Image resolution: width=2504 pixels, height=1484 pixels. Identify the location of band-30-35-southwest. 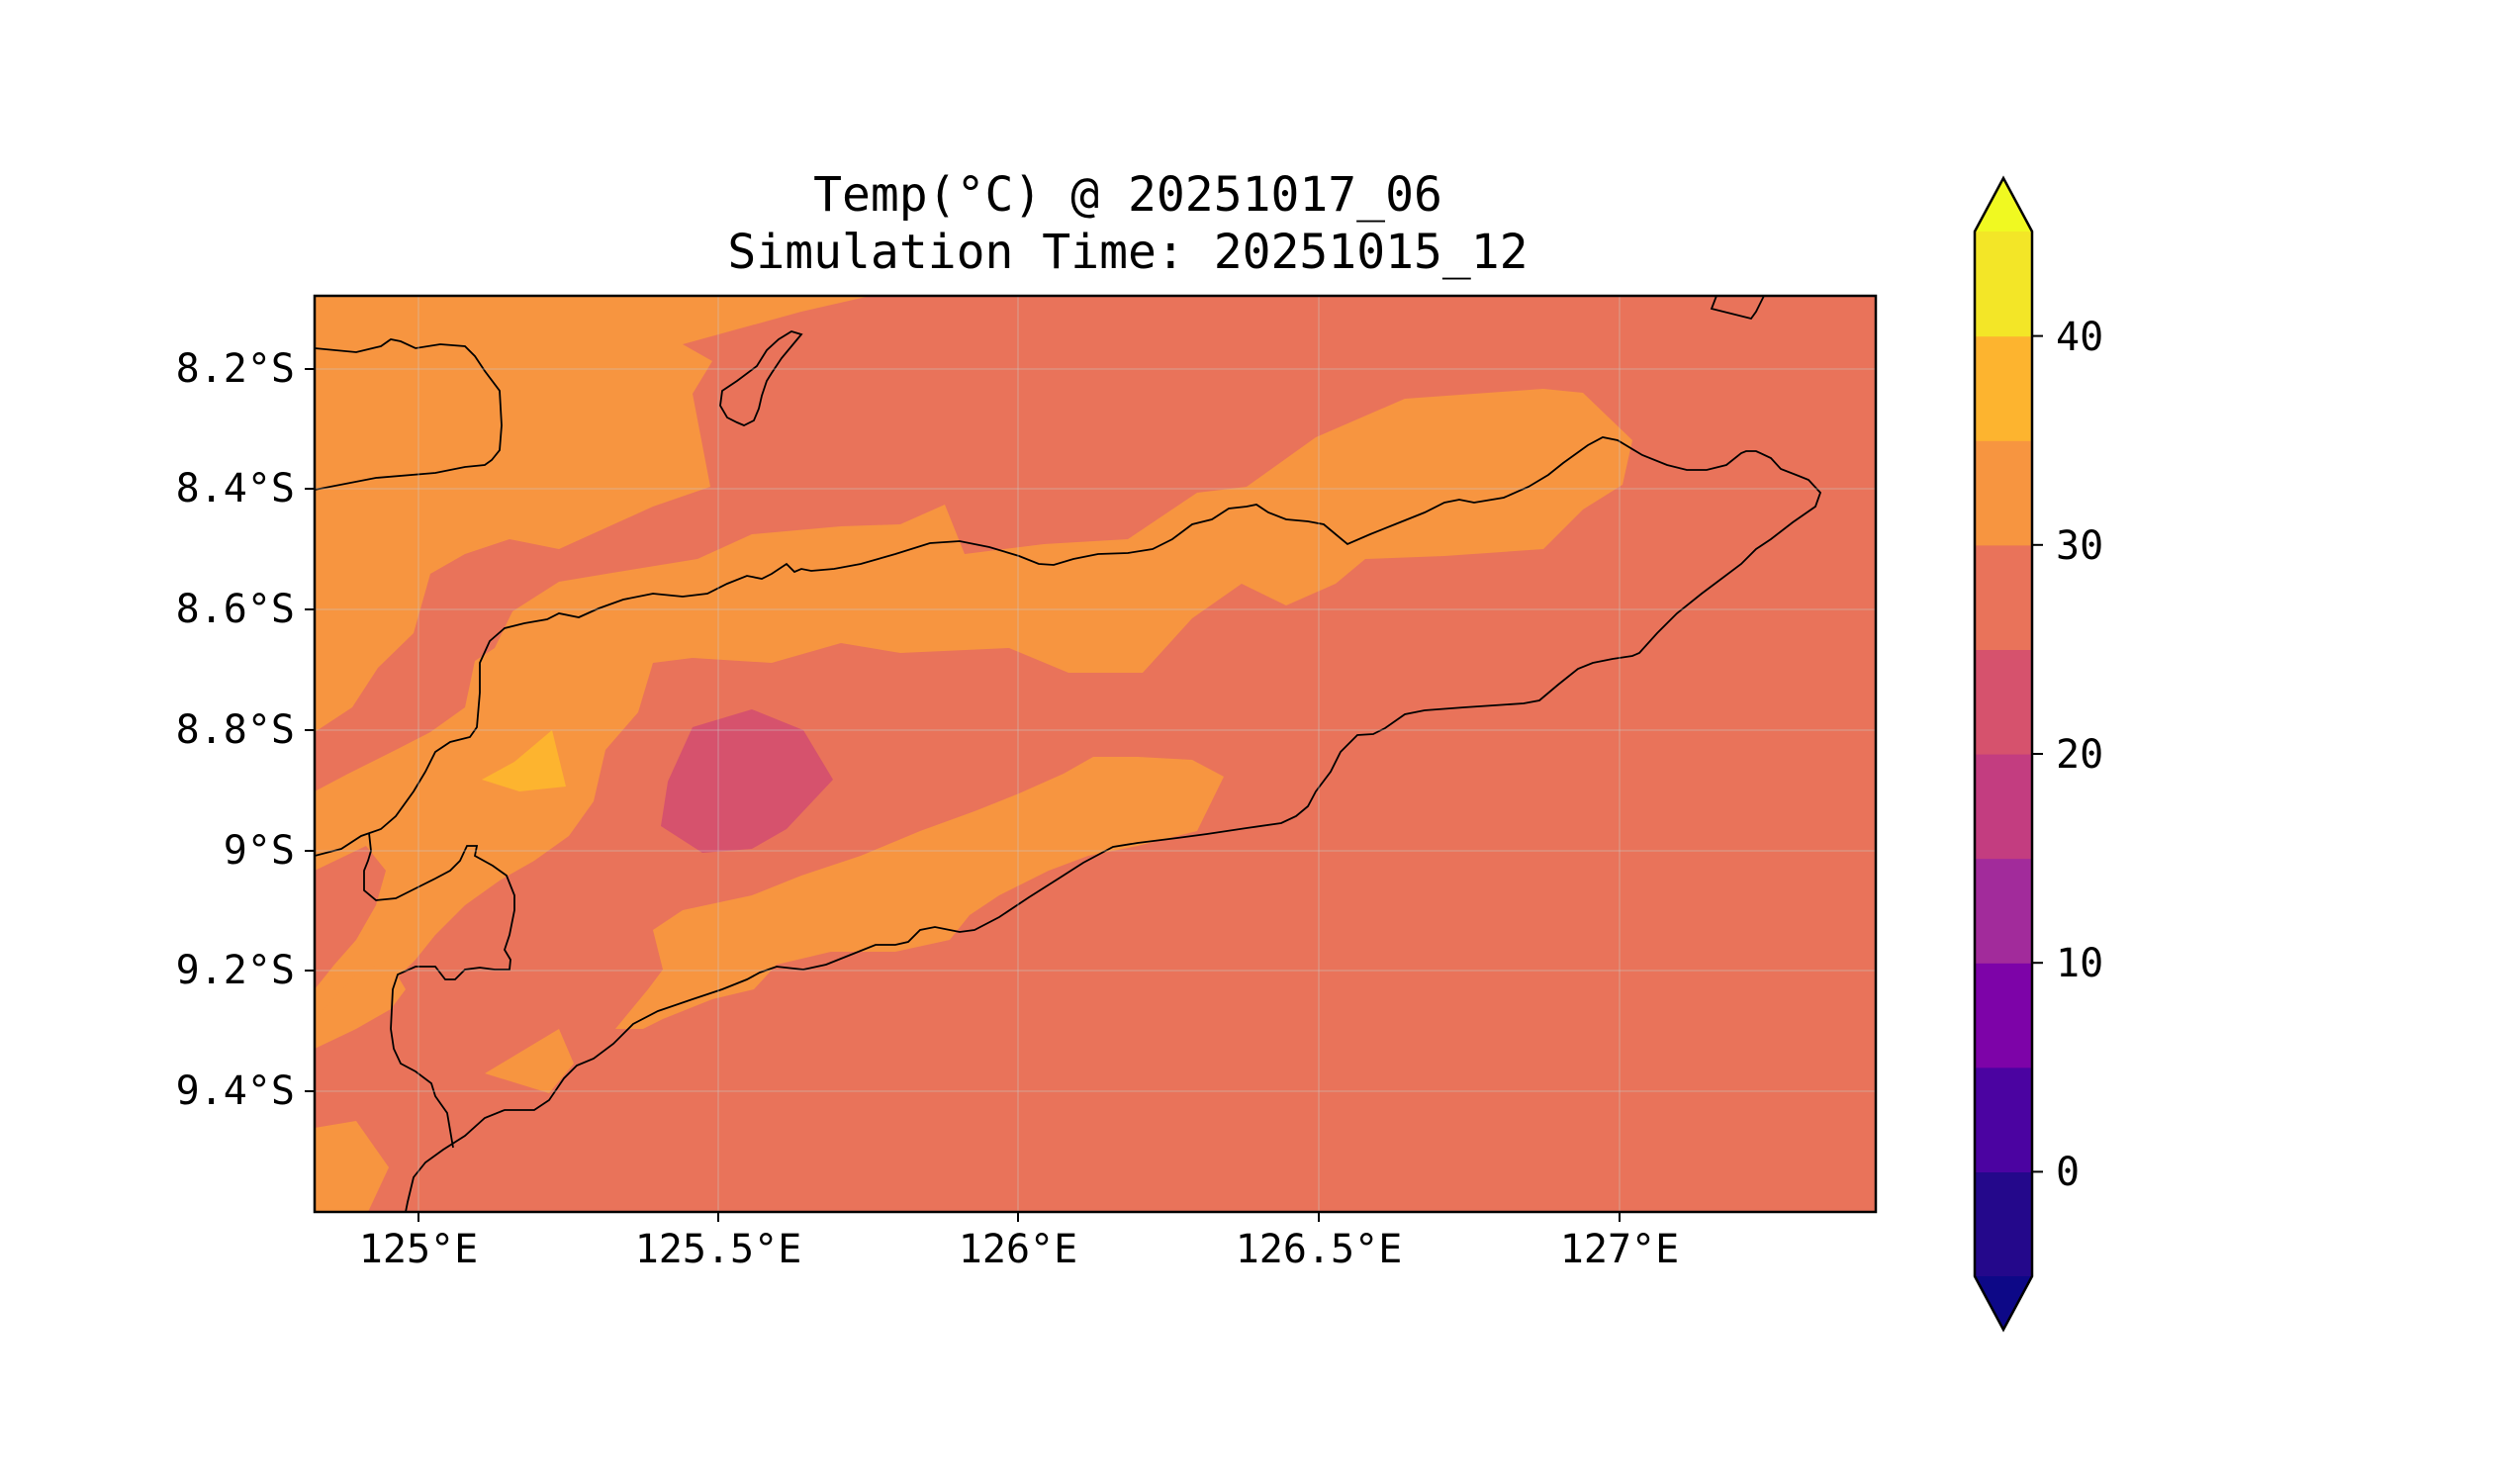
(360, 1004).